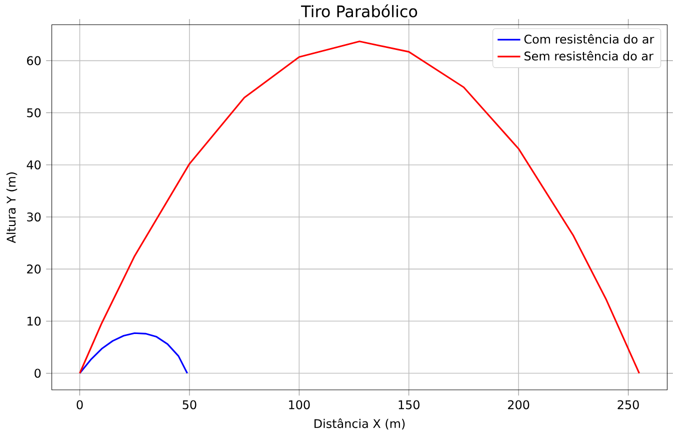  What do you see at coordinates (33, 165) in the screenshot?
I see `y-tick-label: 40` at bounding box center [33, 165].